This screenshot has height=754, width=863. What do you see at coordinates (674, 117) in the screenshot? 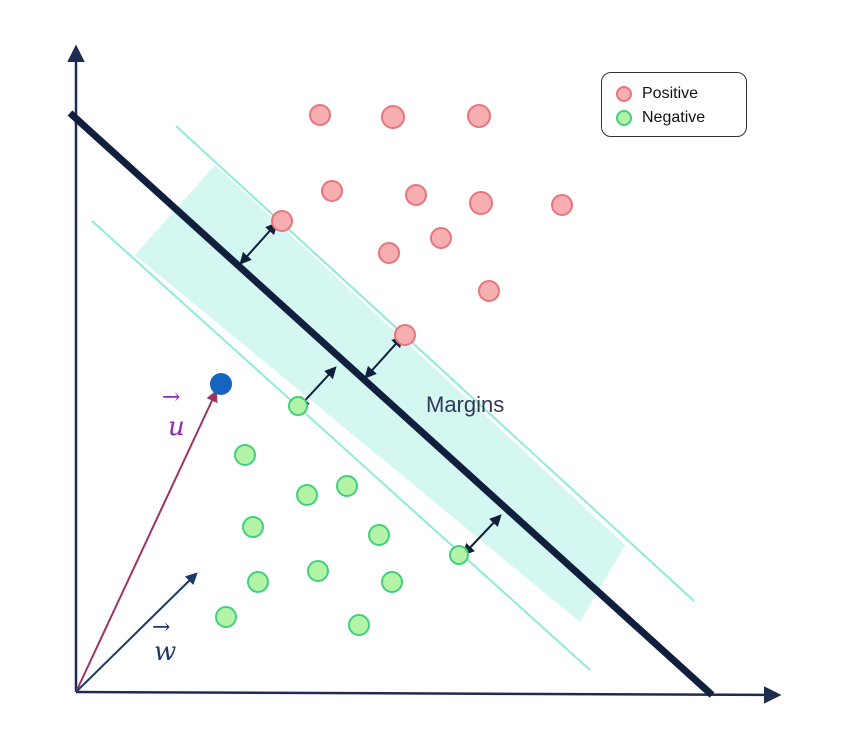
I see `legend-label-negative: Negative` at bounding box center [674, 117].